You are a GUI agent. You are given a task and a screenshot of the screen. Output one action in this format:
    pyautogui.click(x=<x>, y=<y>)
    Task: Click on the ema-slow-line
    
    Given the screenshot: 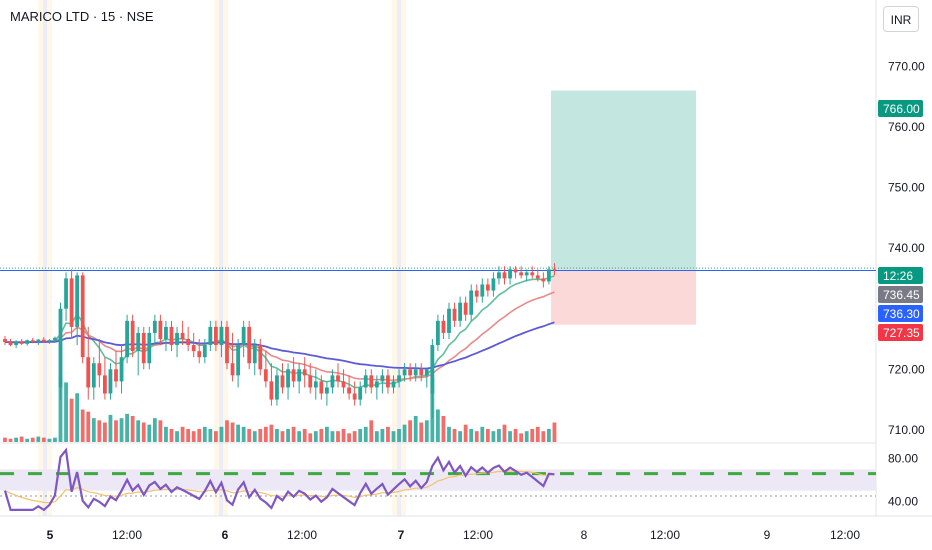 What is the action you would take?
    pyautogui.click(x=279, y=345)
    